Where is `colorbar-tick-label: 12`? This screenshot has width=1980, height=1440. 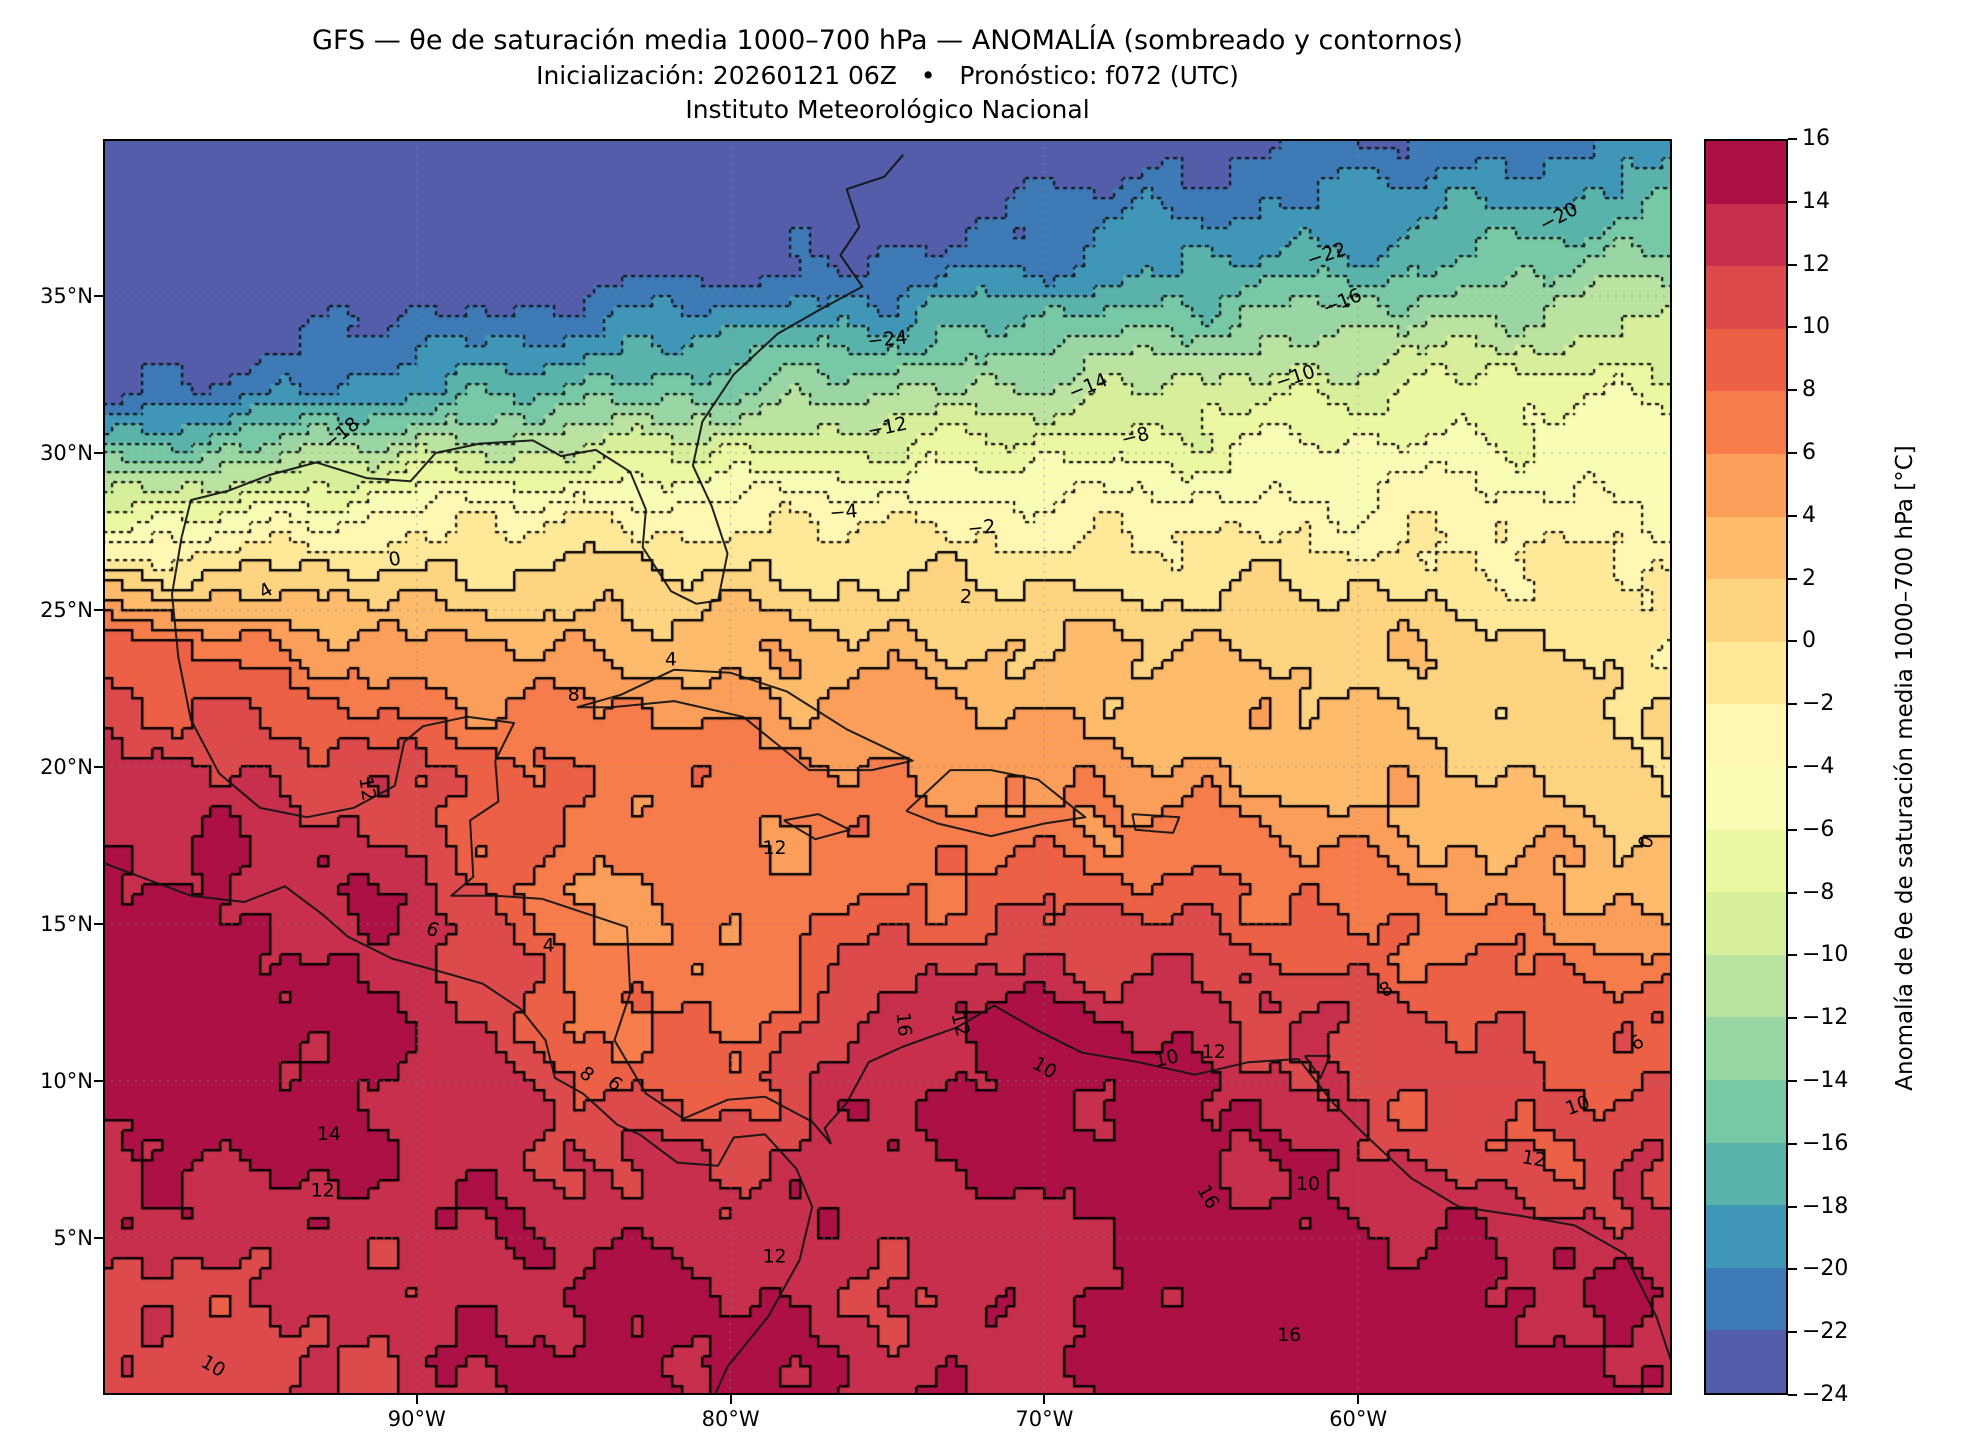 colorbar-tick-label: 12 is located at coordinates (1816, 264).